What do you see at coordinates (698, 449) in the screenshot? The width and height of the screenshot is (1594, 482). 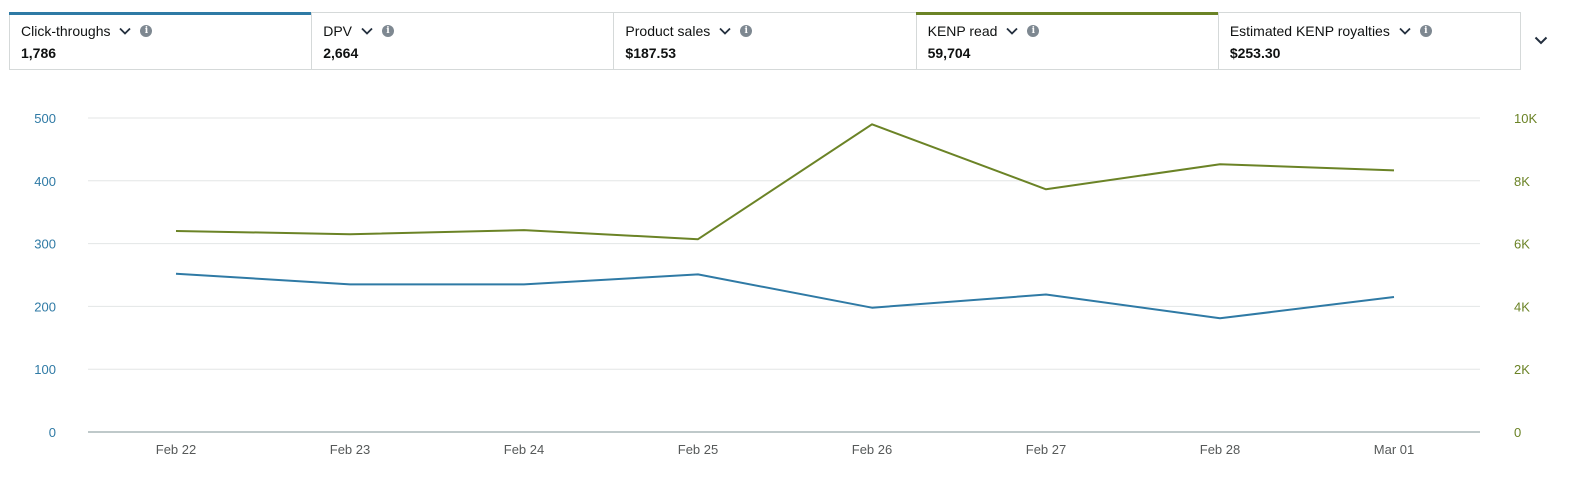 I see `x-tick-label: Feb 25` at bounding box center [698, 449].